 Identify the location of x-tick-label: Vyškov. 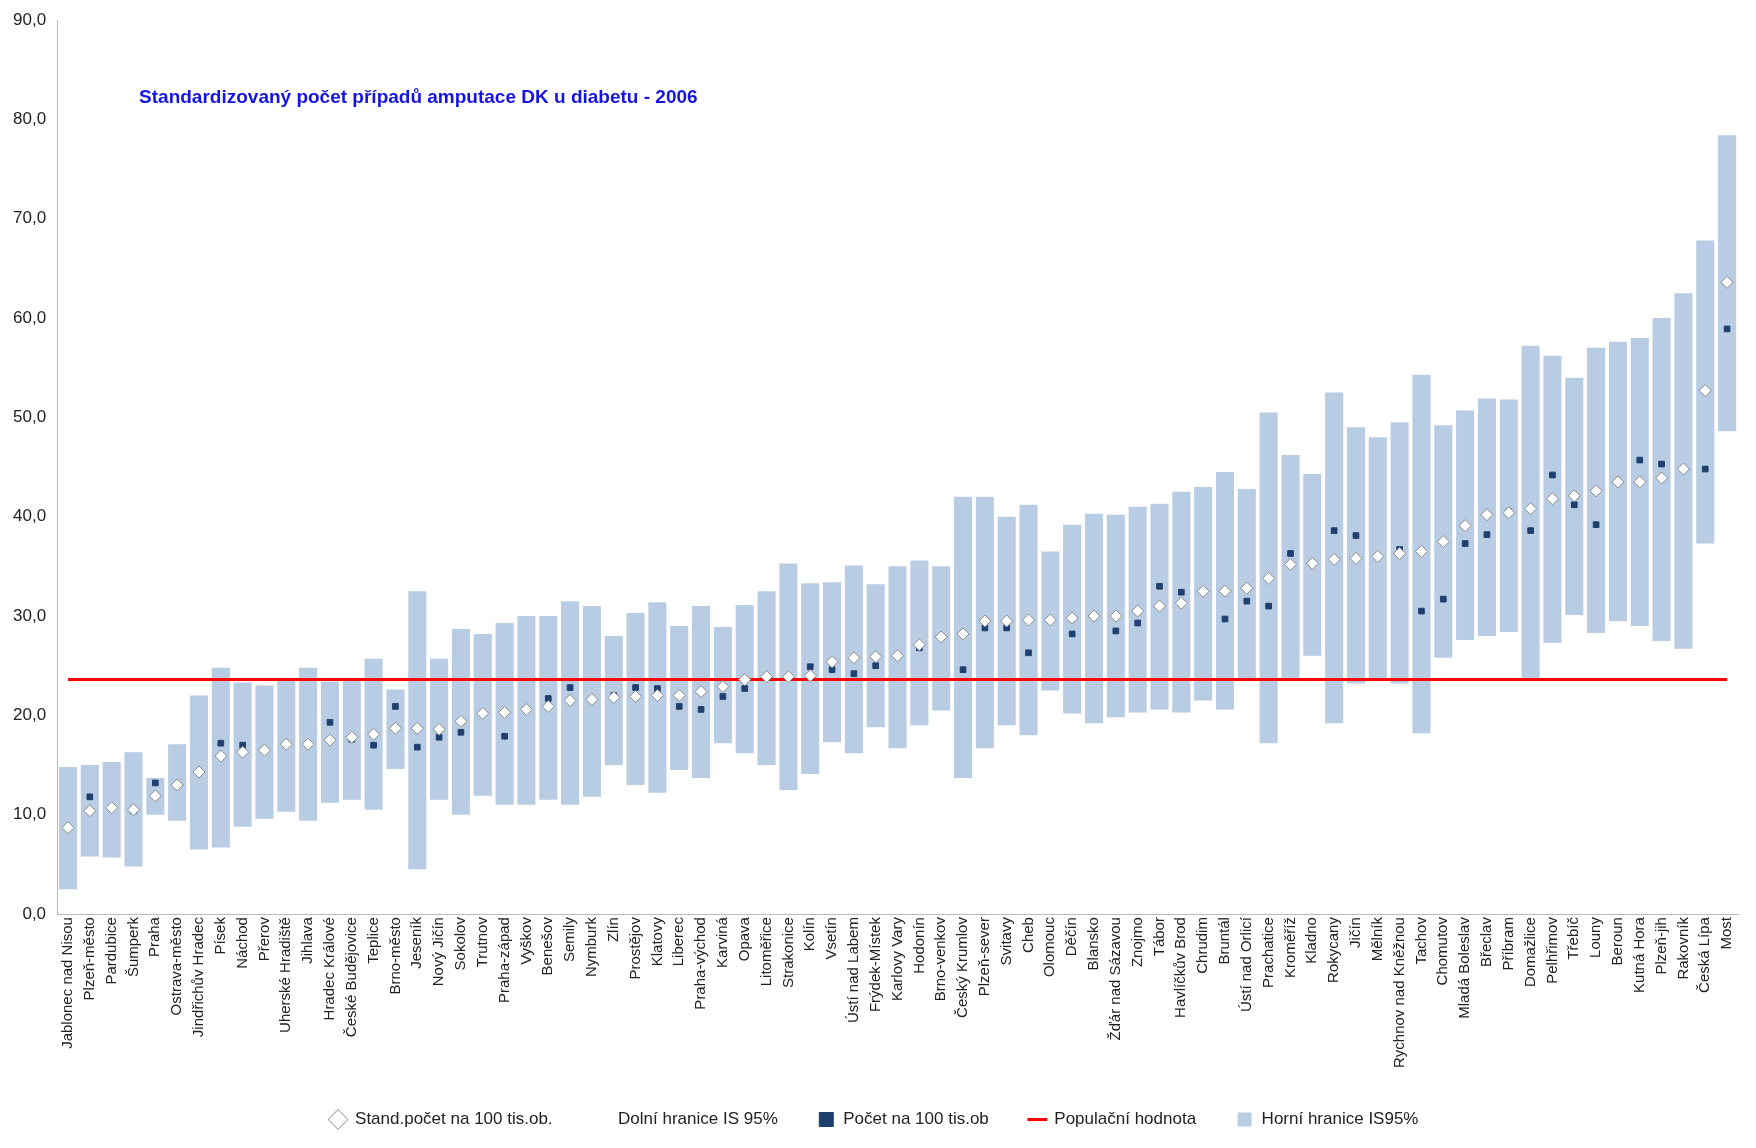
(525, 940).